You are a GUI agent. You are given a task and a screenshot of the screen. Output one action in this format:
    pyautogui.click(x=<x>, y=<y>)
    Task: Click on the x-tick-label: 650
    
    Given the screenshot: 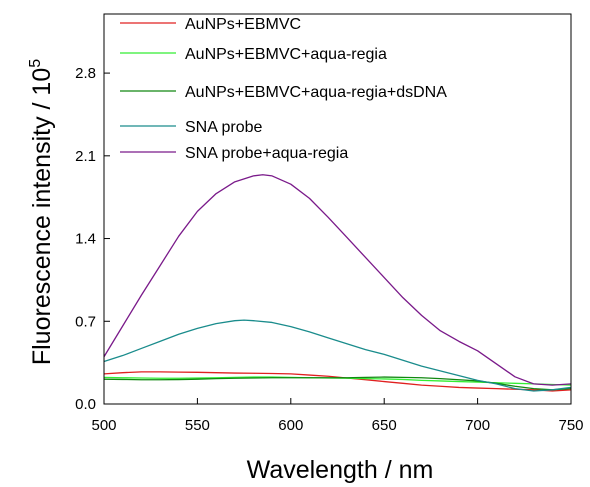 What is the action you would take?
    pyautogui.click(x=384, y=425)
    